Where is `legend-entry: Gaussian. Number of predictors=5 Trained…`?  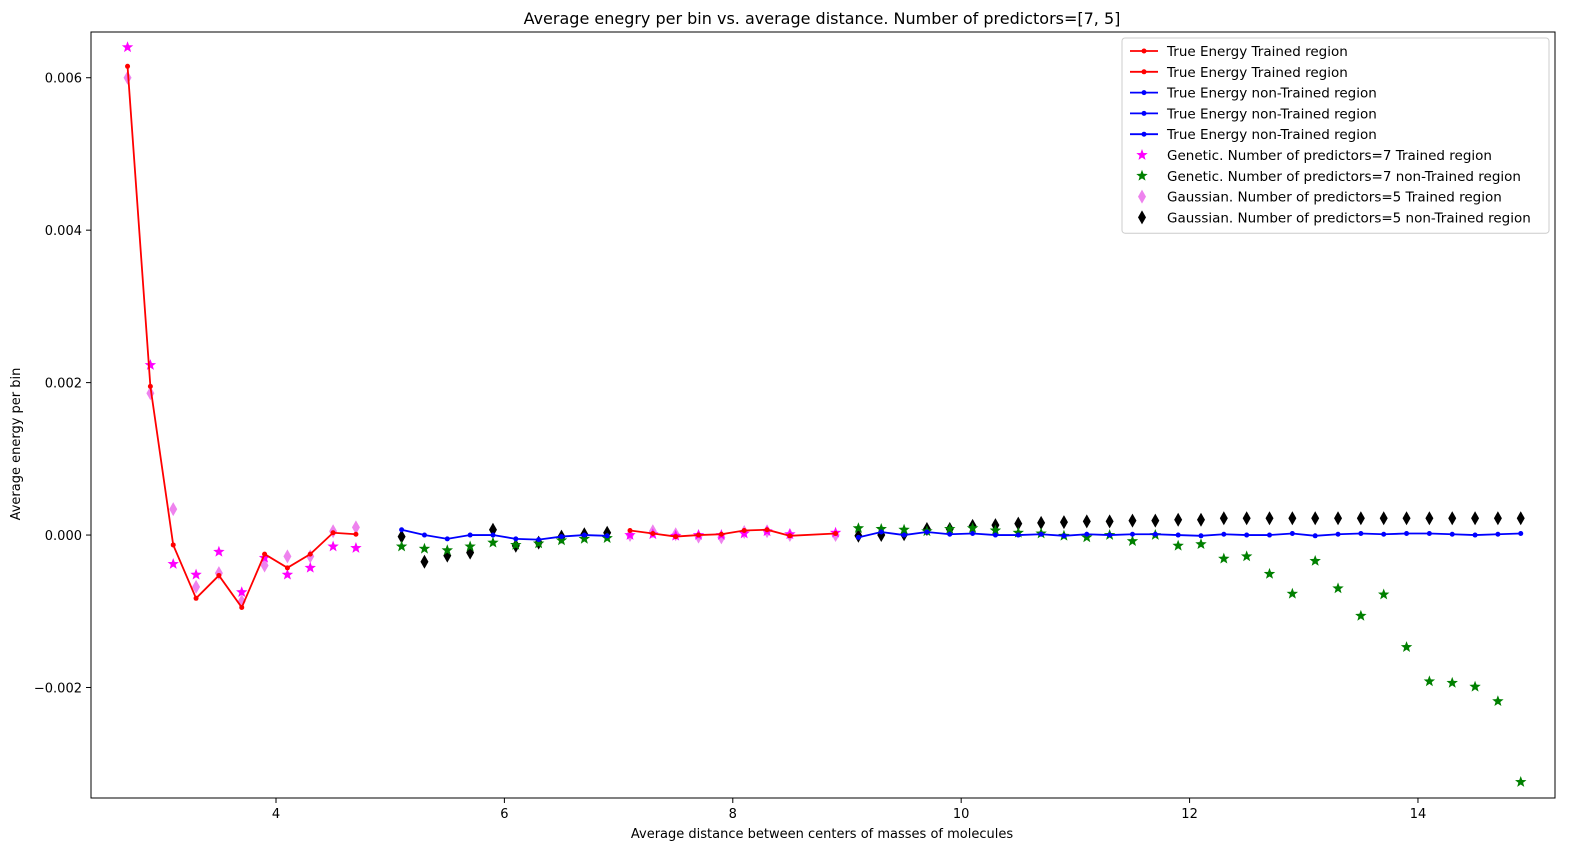 legend-entry: Gaussian. Number of predictors=5 Trained… is located at coordinates (1320, 197).